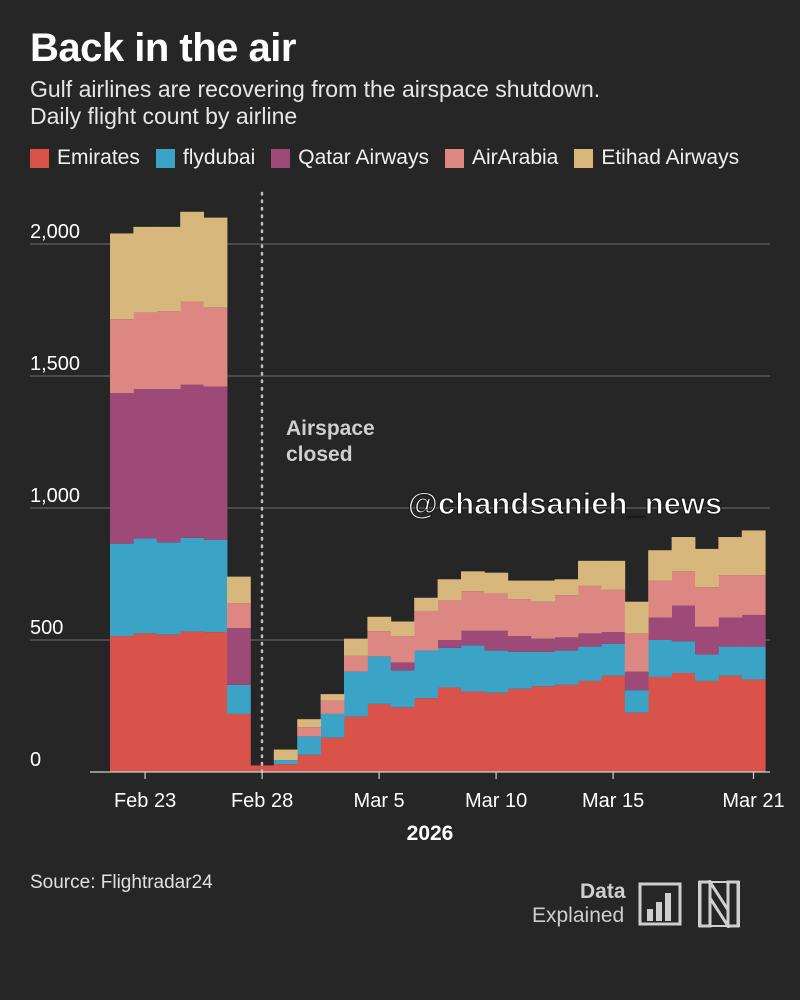 The width and height of the screenshot is (800, 1000). I want to click on brand-logo: Data Explained, so click(650, 910).